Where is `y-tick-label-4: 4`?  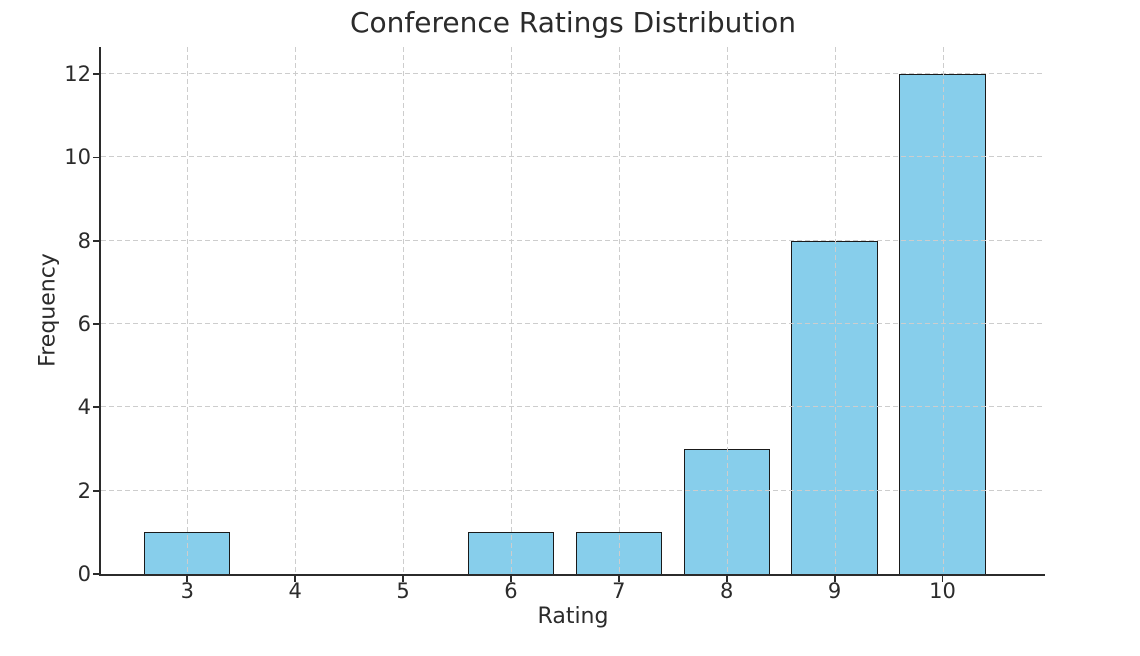
y-tick-label-4: 4 is located at coordinates (84, 407).